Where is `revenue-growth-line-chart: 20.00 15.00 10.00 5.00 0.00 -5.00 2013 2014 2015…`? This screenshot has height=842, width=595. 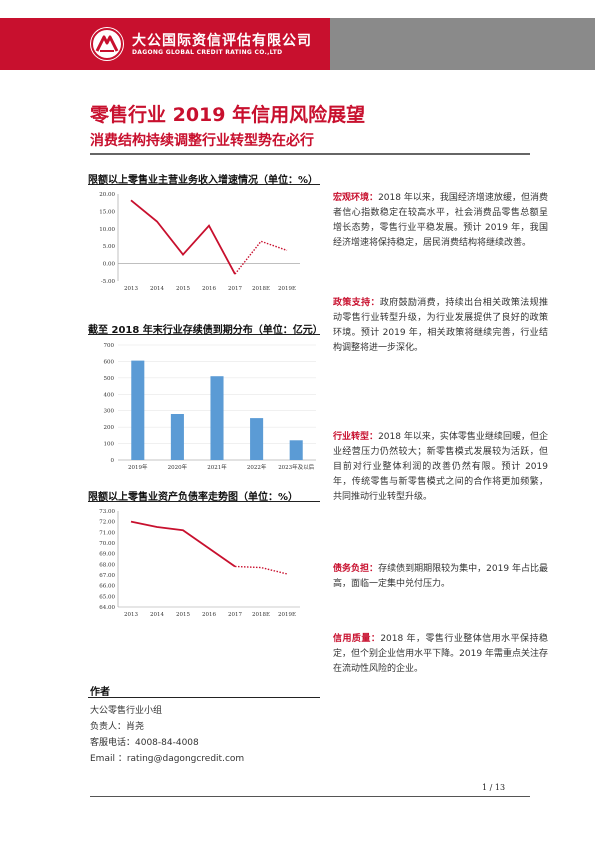 revenue-growth-line-chart: 20.00 15.00 10.00 5.00 0.00 -5.00 2013 2014 2015… is located at coordinates (199, 242).